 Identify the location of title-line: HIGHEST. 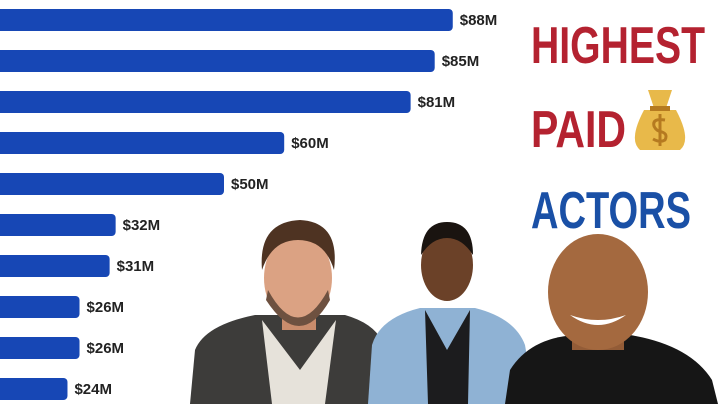
(618, 46).